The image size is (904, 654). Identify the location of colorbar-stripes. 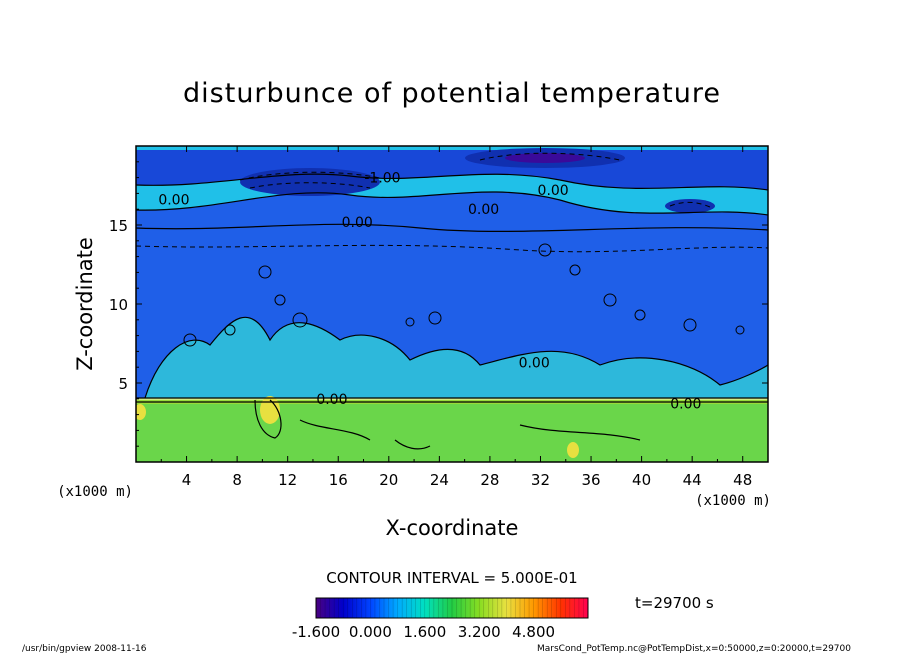
(452, 608).